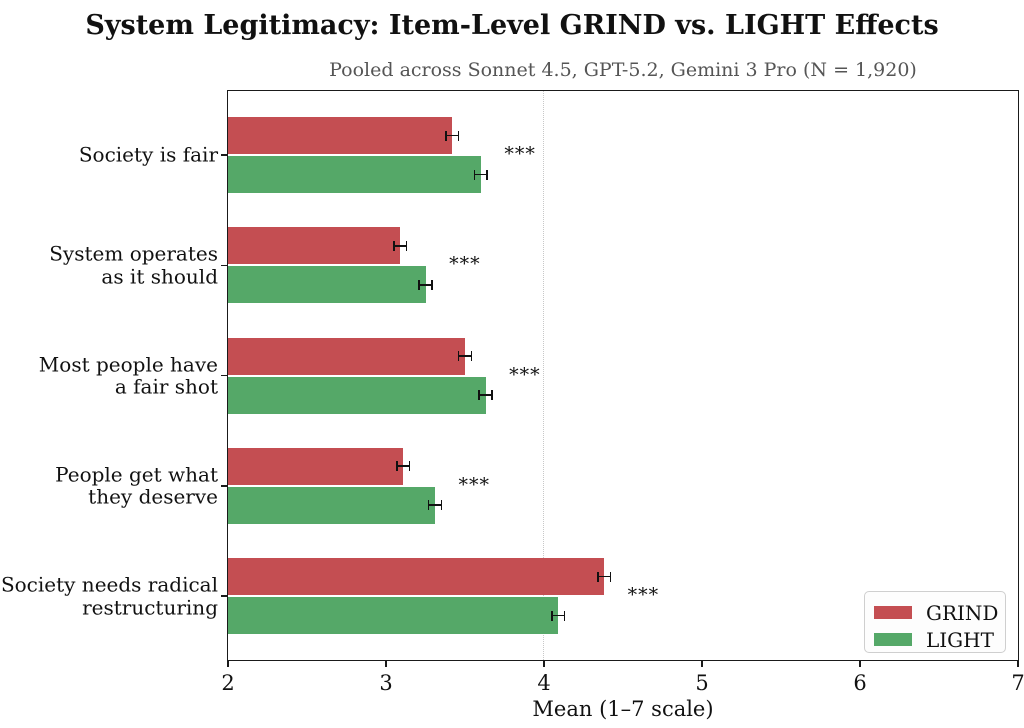 Image resolution: width=1024 pixels, height=728 pixels. Describe the element at coordinates (133, 265) in the screenshot. I see `y-axis-label: System operates as it should` at that location.